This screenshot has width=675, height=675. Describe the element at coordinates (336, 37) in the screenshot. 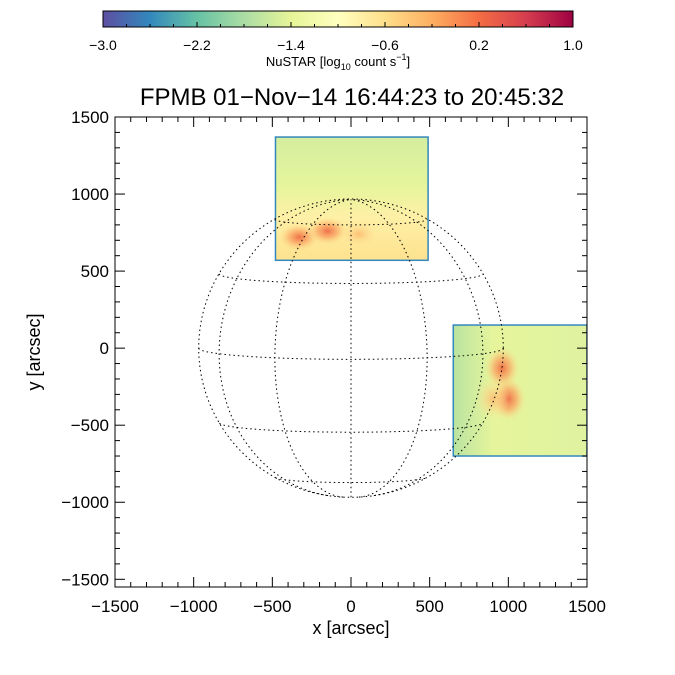

I see `colorbar-ticks: −3.0 −2.2 −1.4 −0.6 0.2 1.0` at that location.